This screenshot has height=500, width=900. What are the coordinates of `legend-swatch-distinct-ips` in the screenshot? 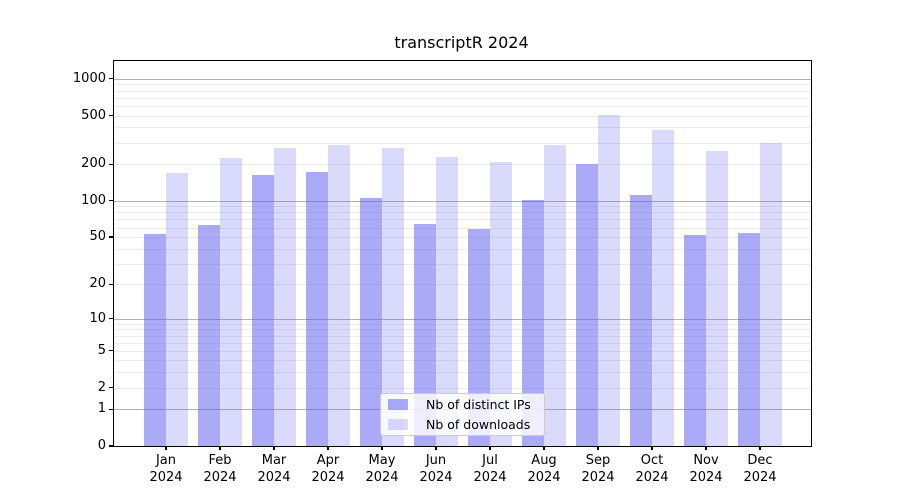 It's located at (398, 404).